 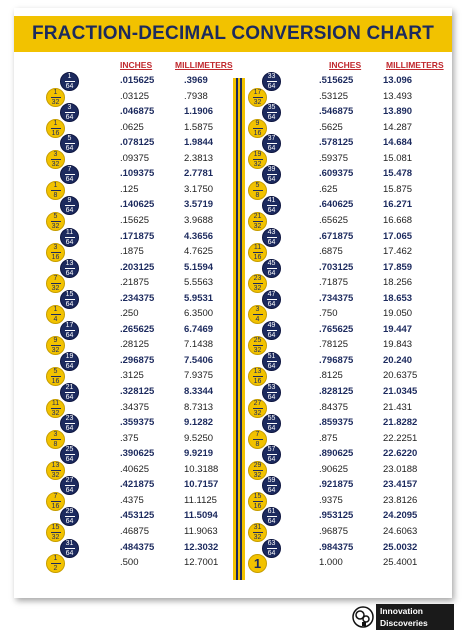 I want to click on inches-value: .78125, so click(x=334, y=345).